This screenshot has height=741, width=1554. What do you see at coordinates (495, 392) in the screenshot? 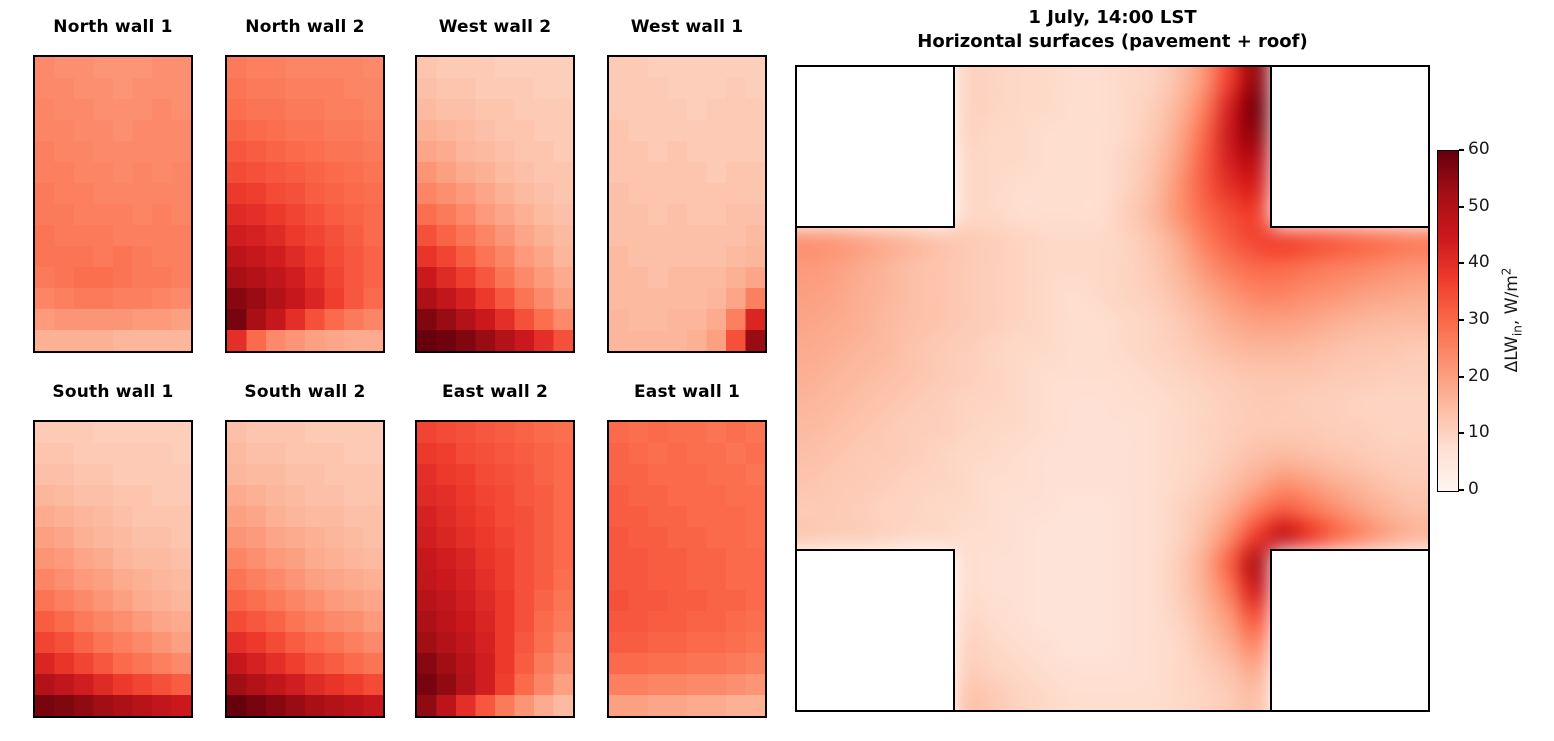
I see `wall-title-east-wall-2: East wall 2` at bounding box center [495, 392].